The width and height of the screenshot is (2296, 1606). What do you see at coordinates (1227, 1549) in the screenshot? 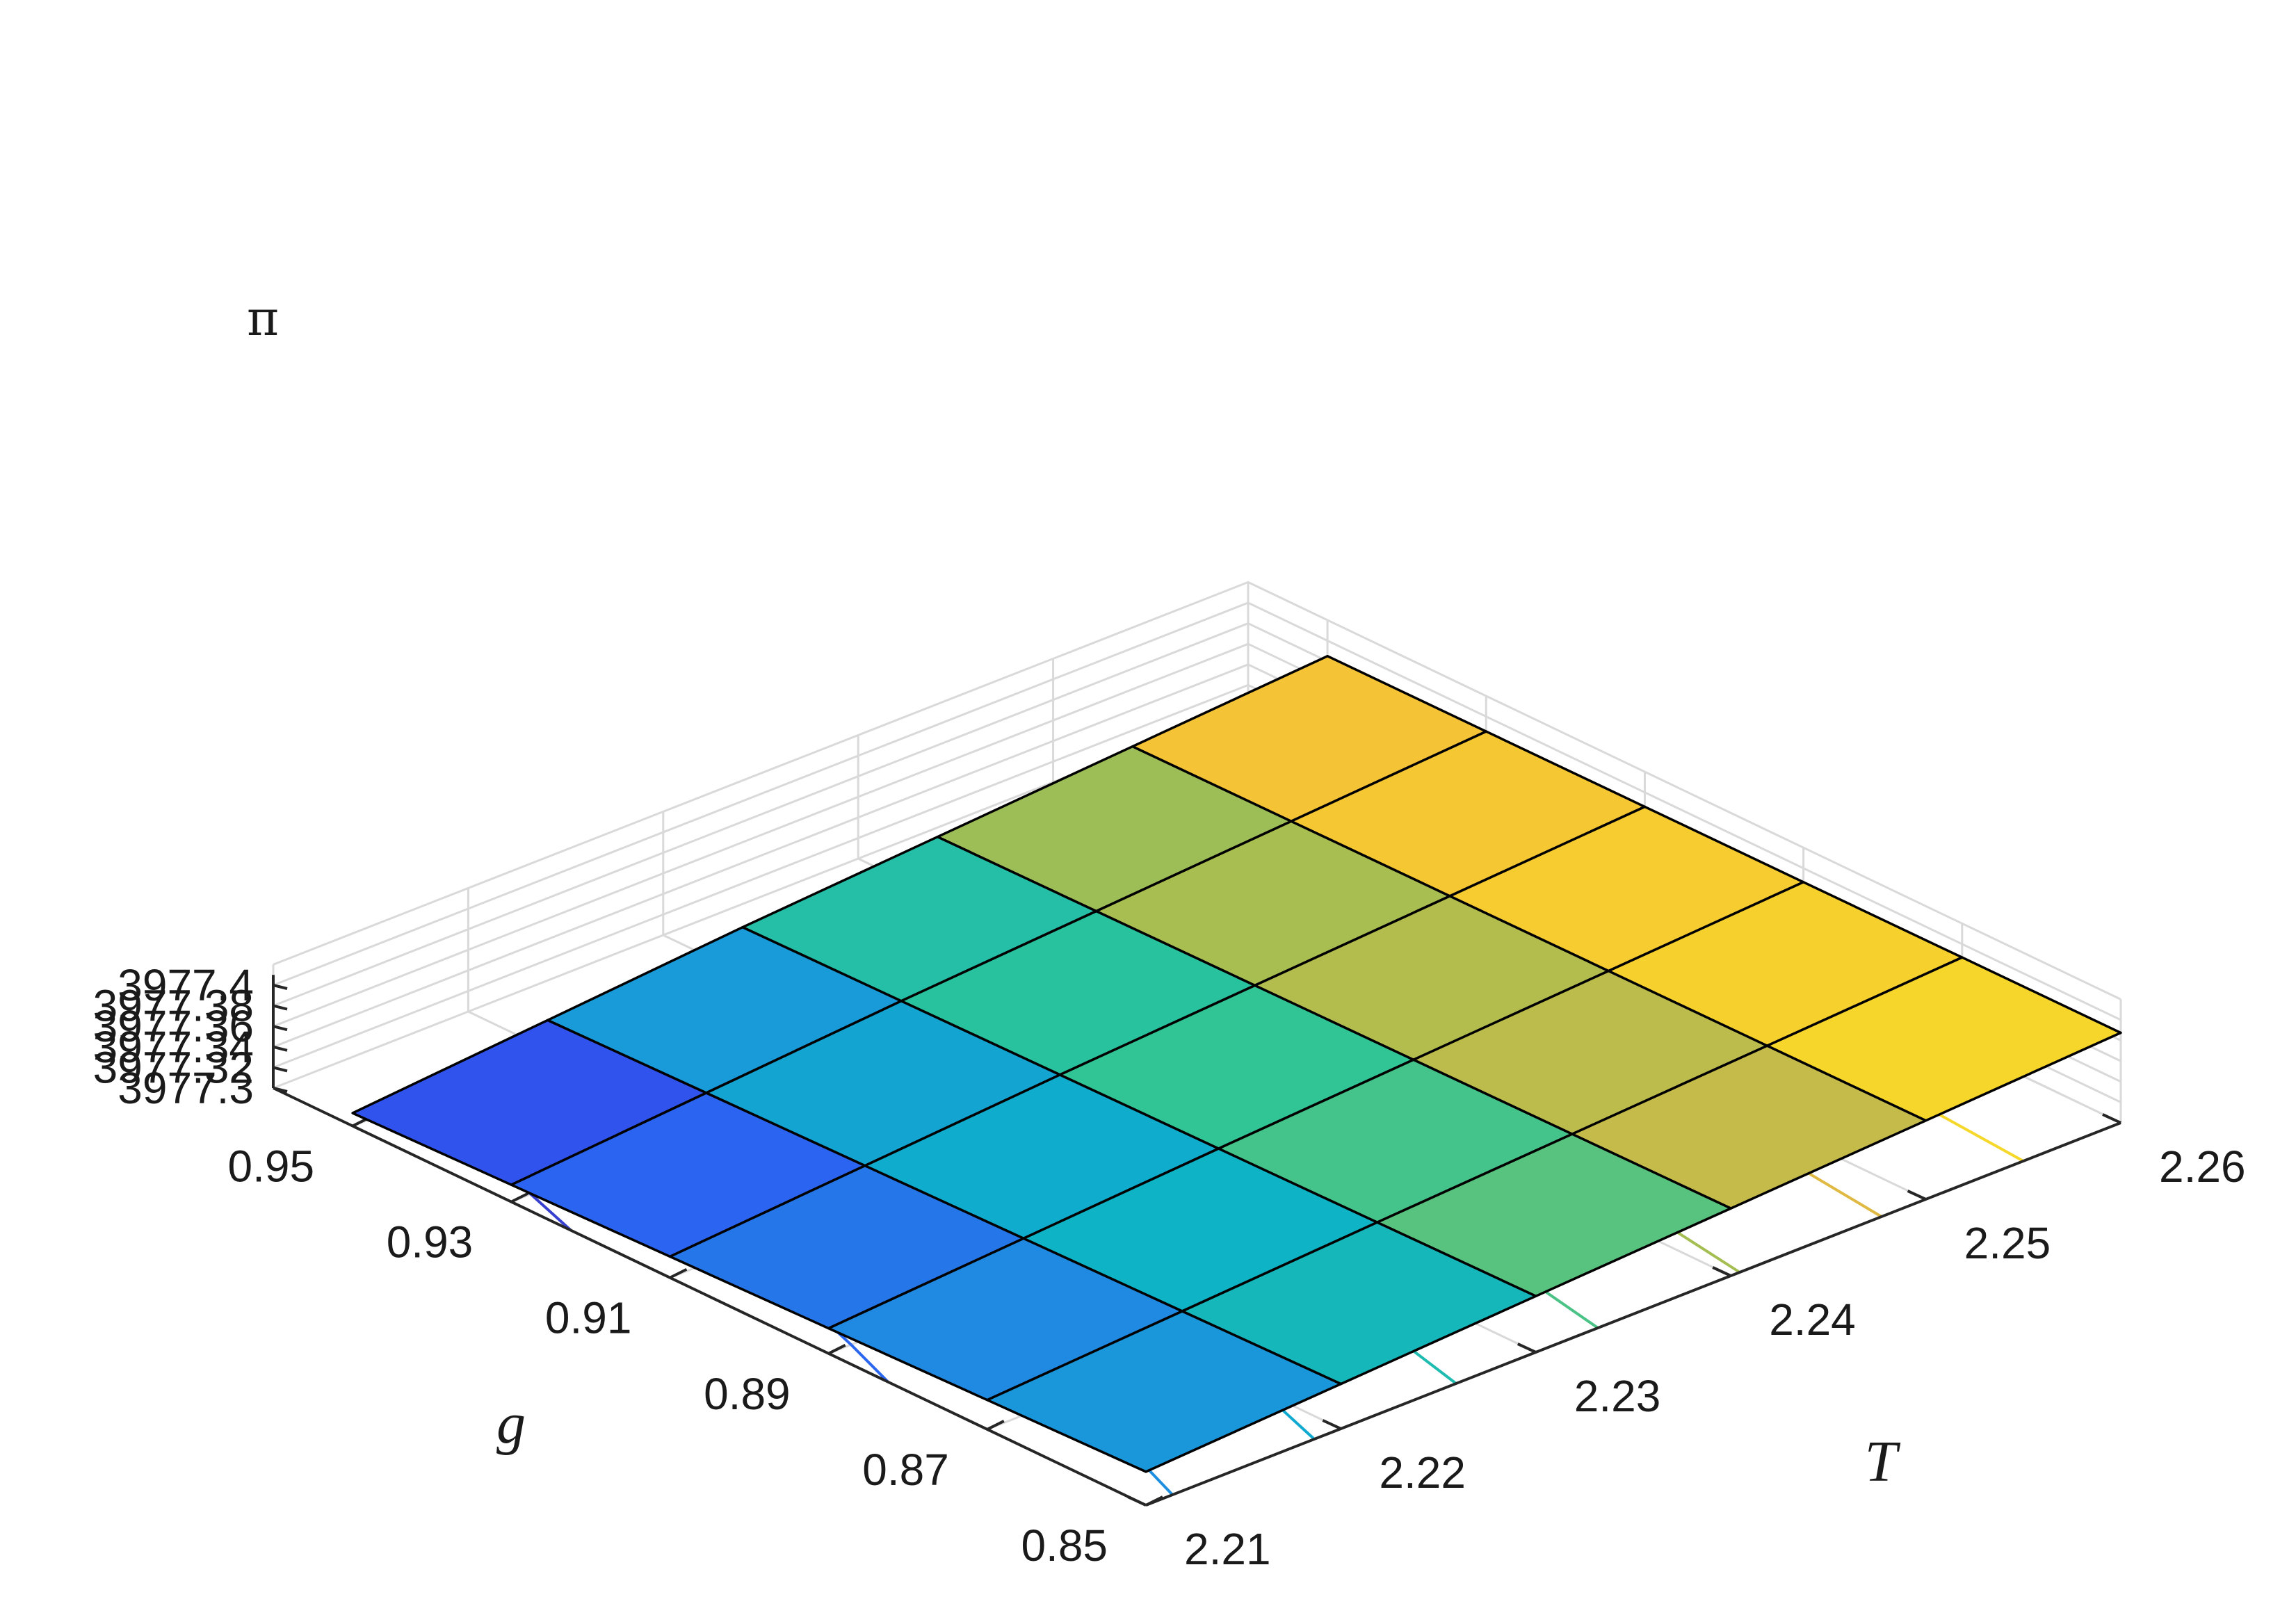
I see `t-tick-label: 2.21` at bounding box center [1227, 1549].